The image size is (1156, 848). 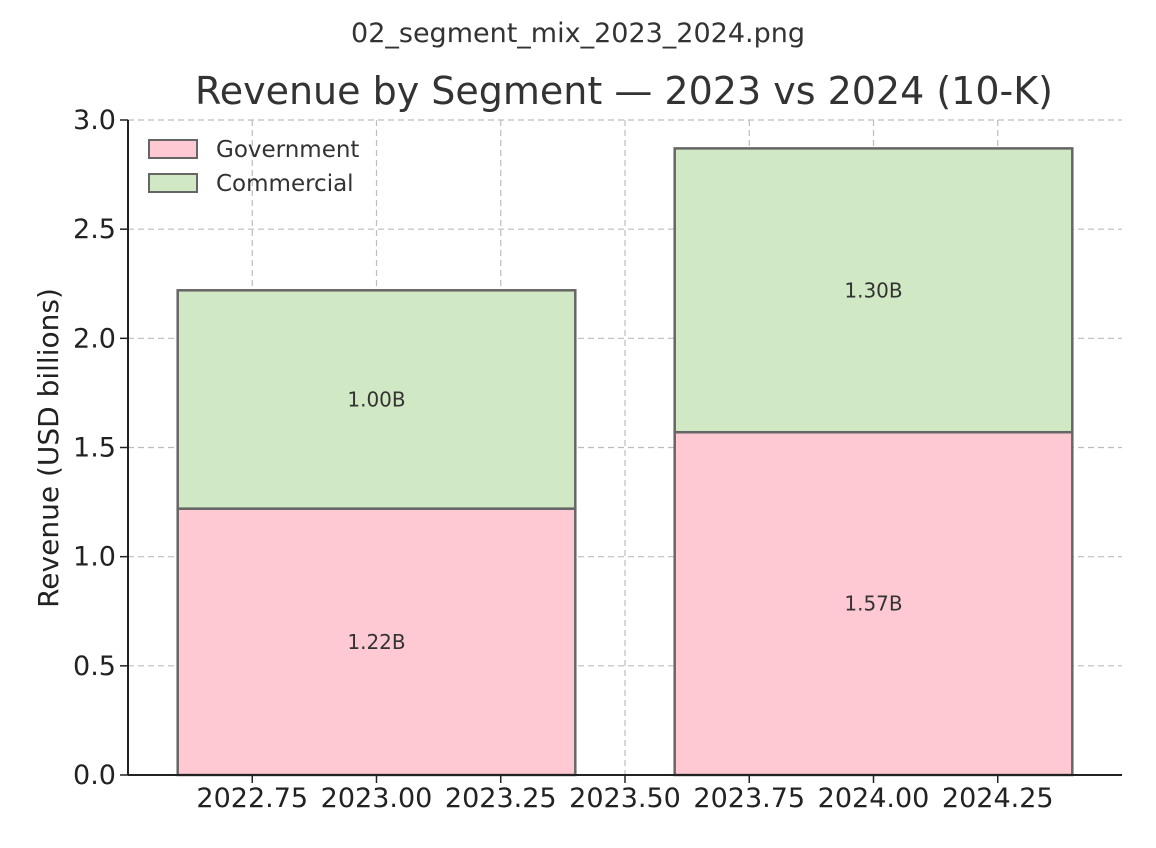 I want to click on x-tick-label: 2022.75, so click(x=252, y=798).